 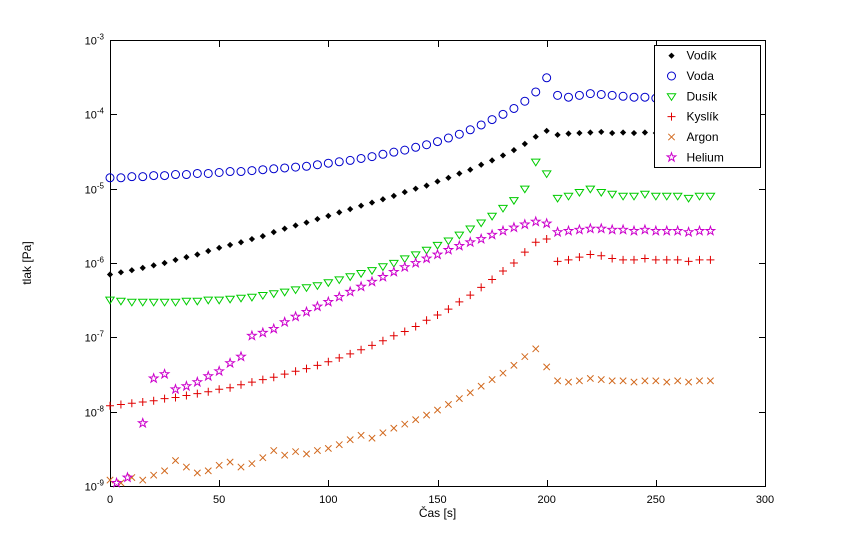 I want to click on legend: Vodík Voda Dusík Kyslík Argon Helium, so click(x=707, y=106).